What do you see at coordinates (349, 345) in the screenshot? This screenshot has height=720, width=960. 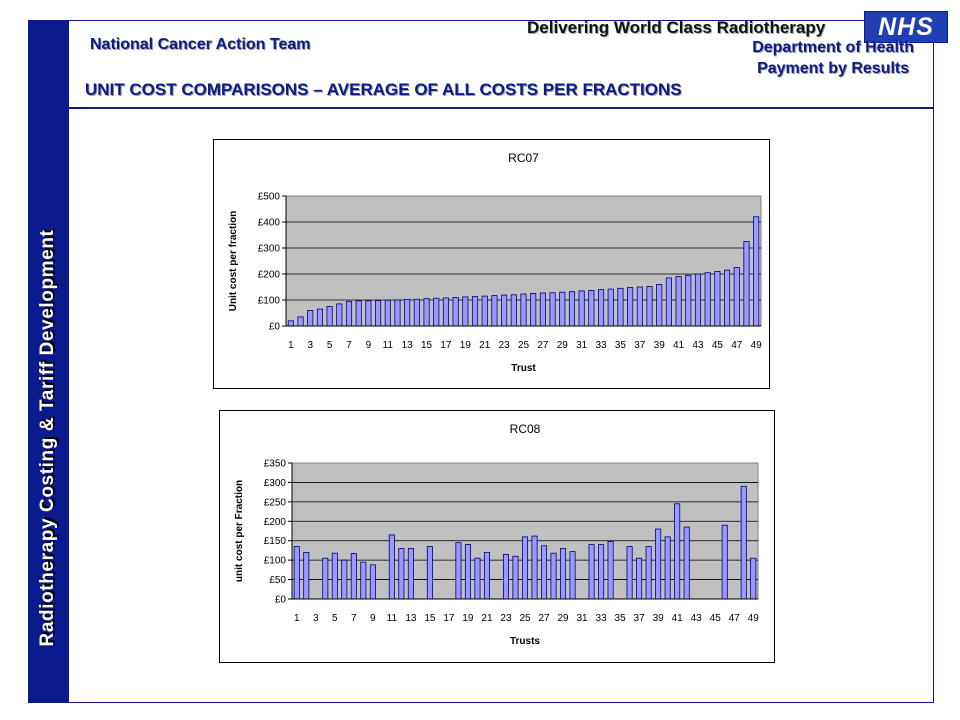 I see `x-tick-label: 7` at bounding box center [349, 345].